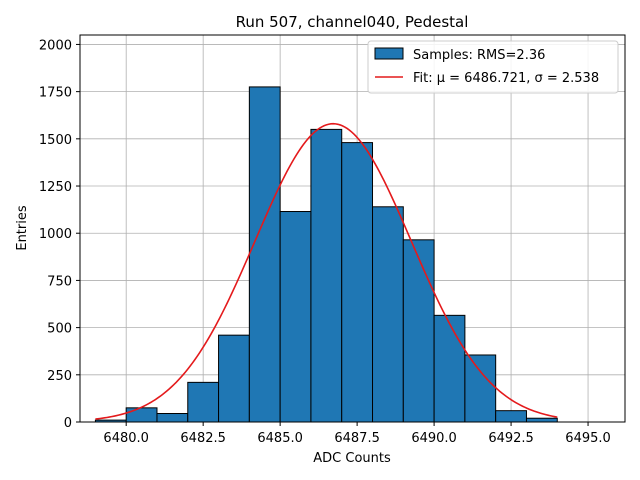 The height and width of the screenshot is (480, 640). What do you see at coordinates (352, 458) in the screenshot?
I see `x-axis-title: ADC Counts` at bounding box center [352, 458].